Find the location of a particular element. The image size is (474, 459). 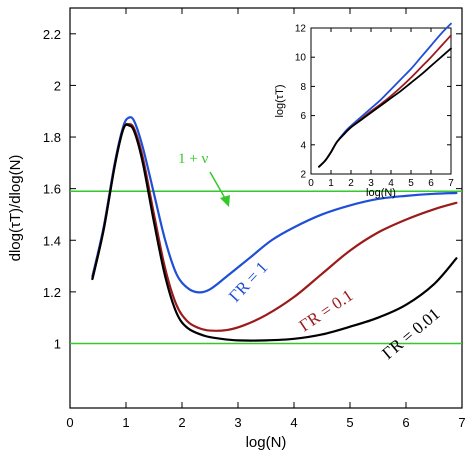

main-x-axis-label: log(N) is located at coordinates (266, 442).